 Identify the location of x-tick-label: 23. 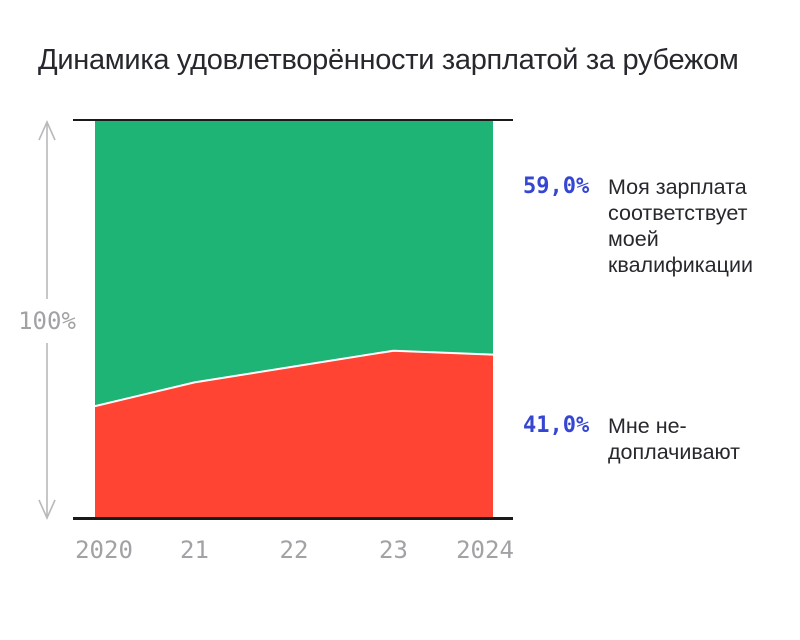
(393, 550).